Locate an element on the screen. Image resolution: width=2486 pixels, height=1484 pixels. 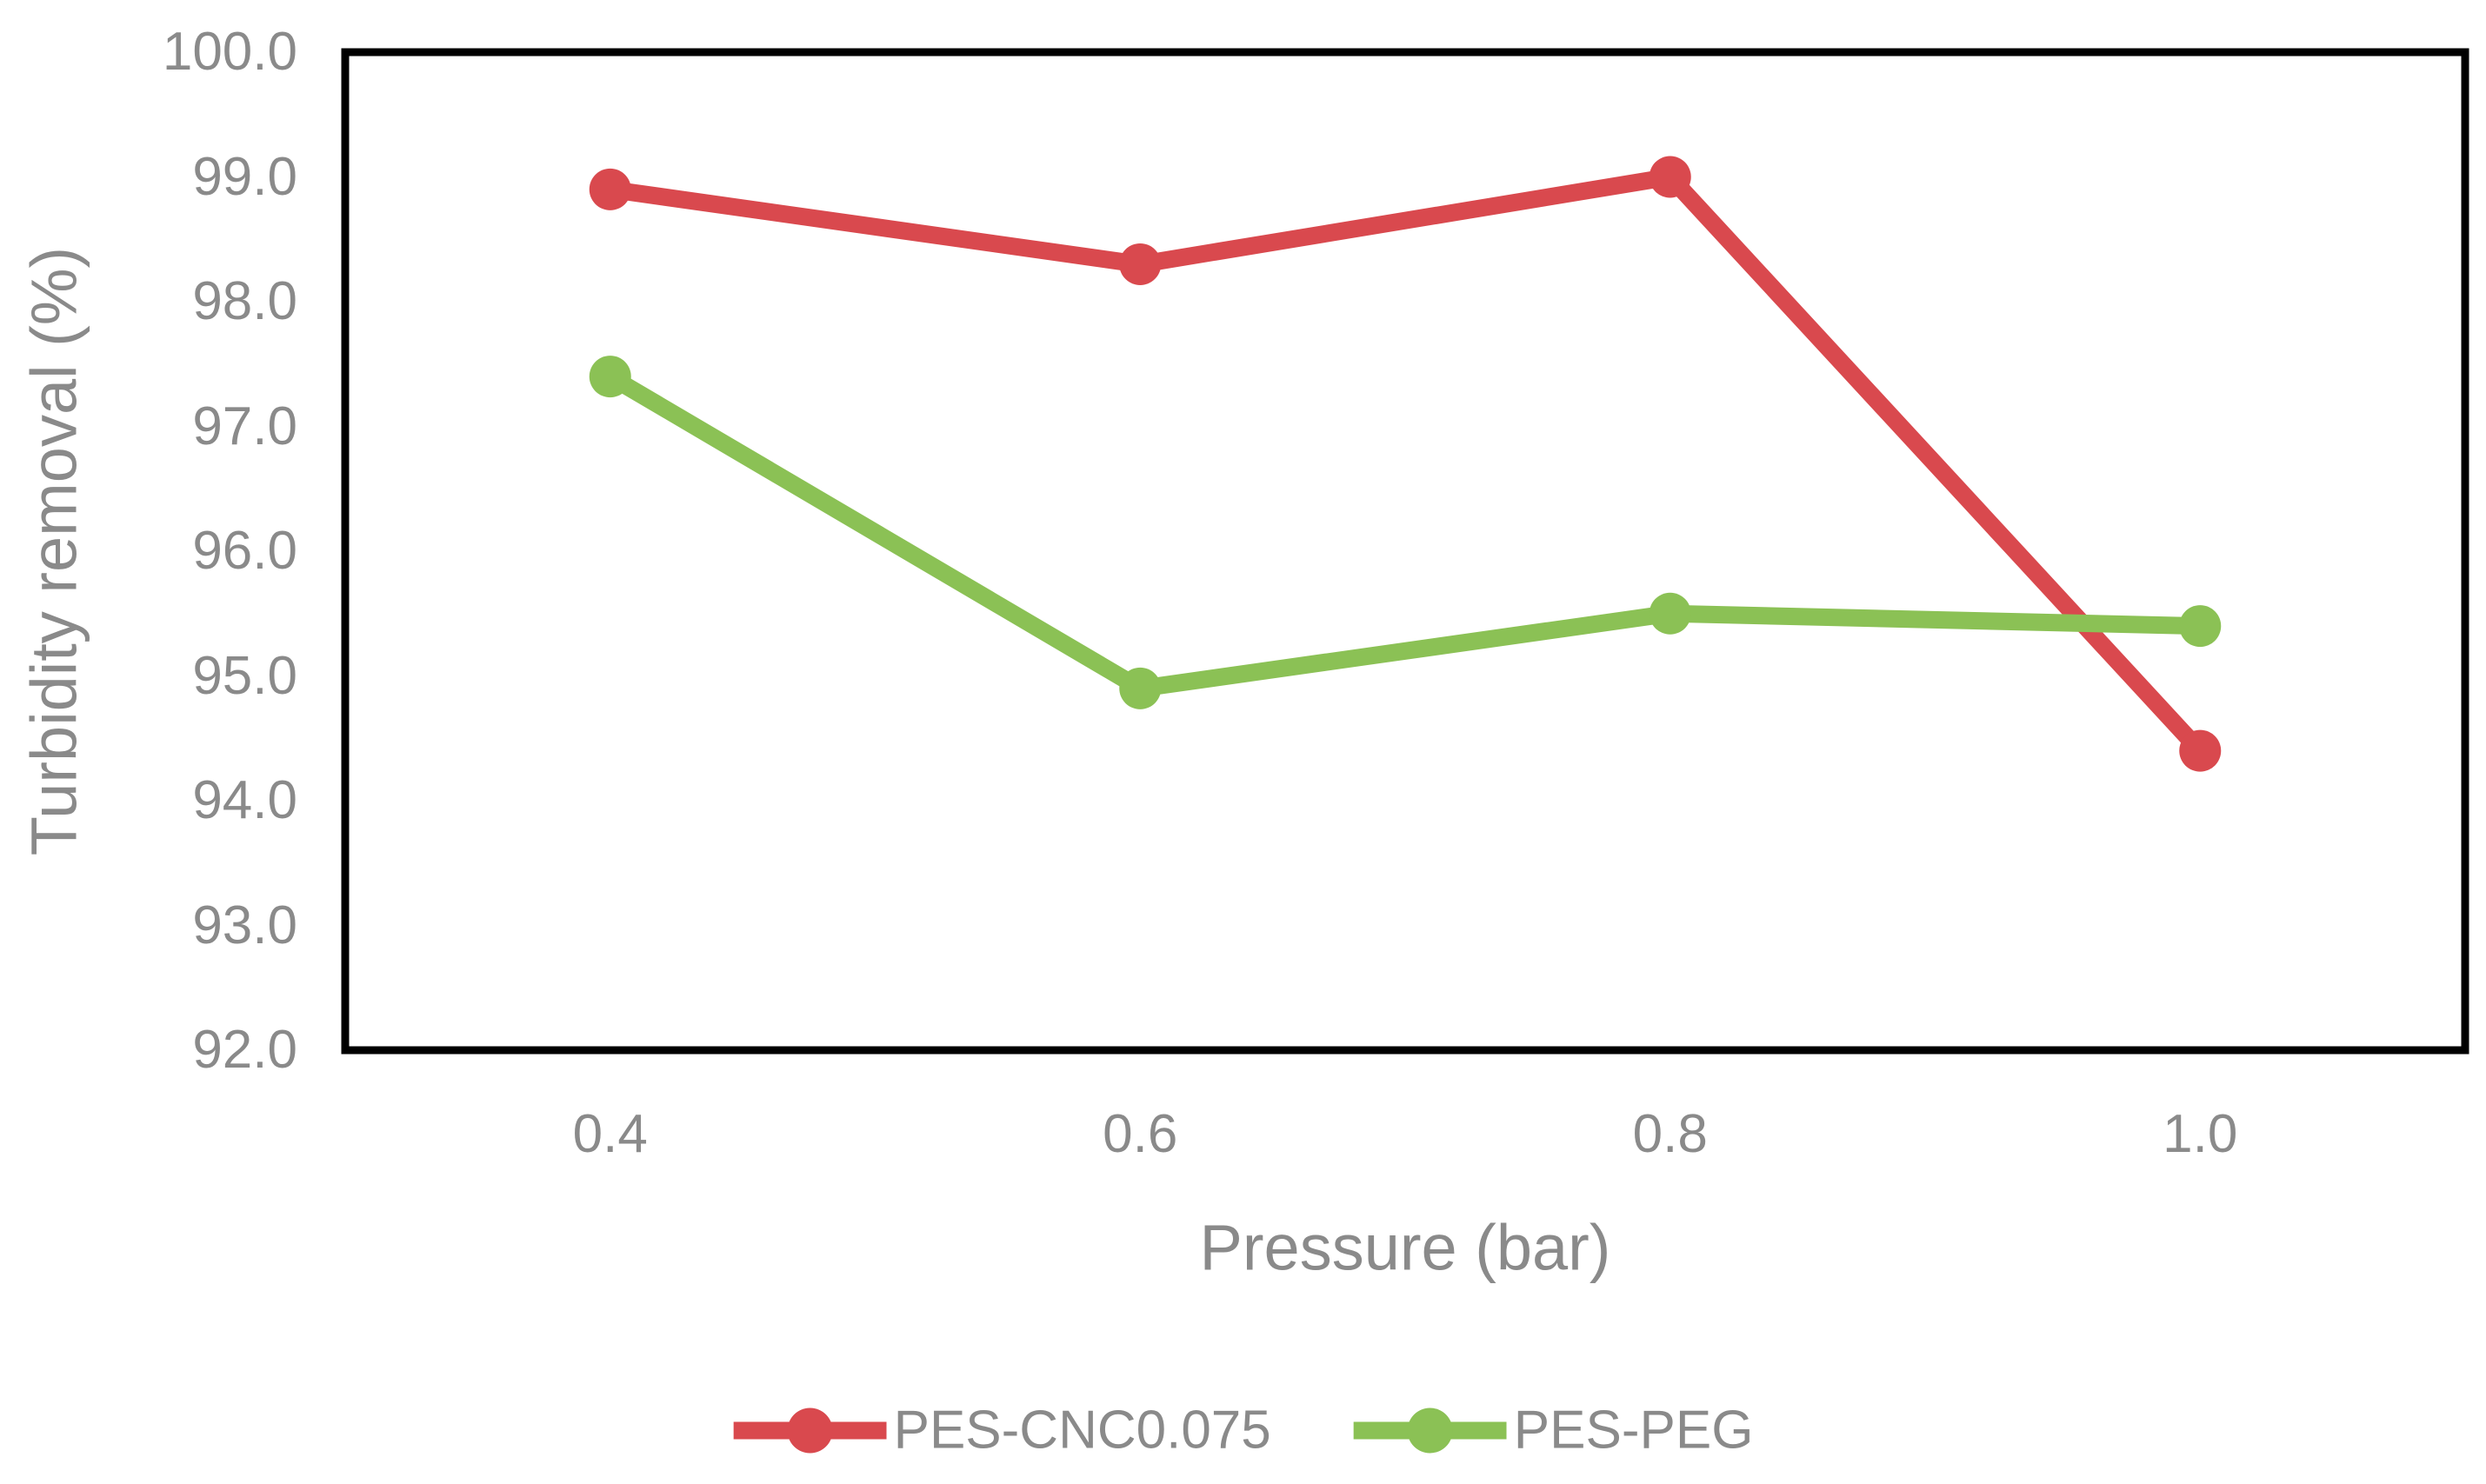
y-tick-label: 99.0 is located at coordinates (244, 176).